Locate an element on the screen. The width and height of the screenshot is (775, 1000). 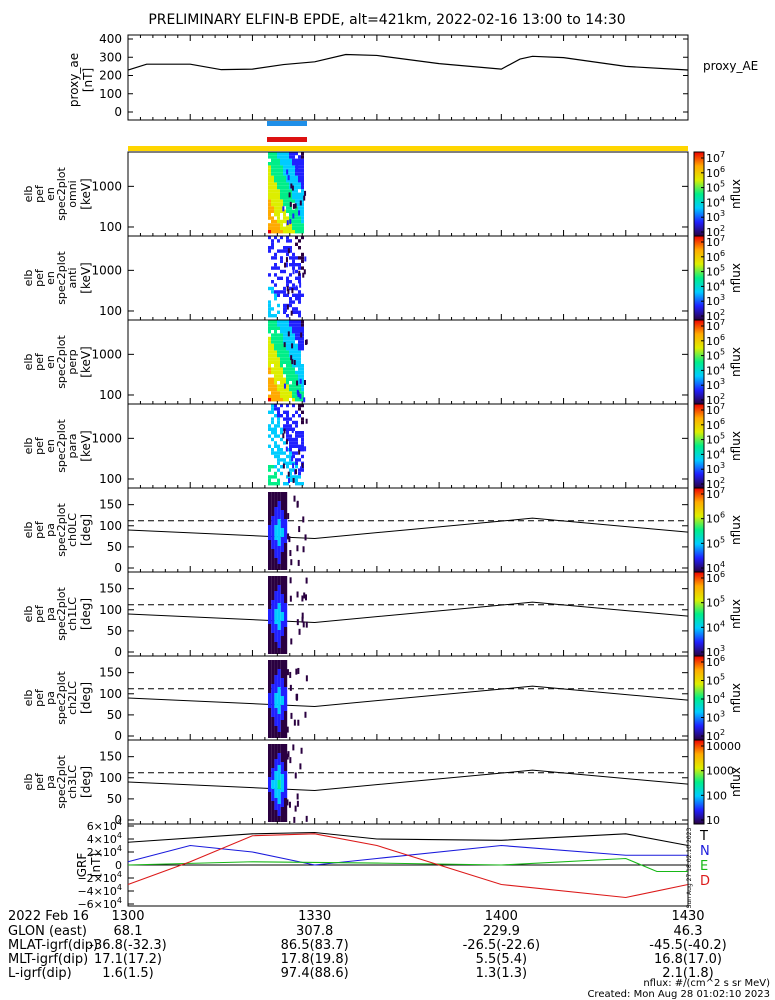
time-tick-label: 1300 is located at coordinates (127, 916).